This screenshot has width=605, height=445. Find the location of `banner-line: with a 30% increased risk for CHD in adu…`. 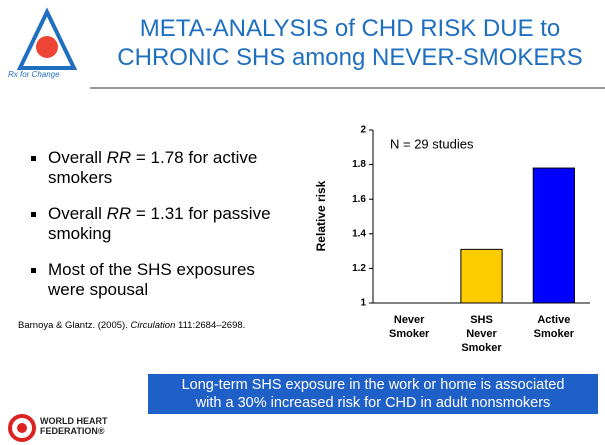

banner-line: with a 30% increased risk for CHD in adu… is located at coordinates (373, 403).